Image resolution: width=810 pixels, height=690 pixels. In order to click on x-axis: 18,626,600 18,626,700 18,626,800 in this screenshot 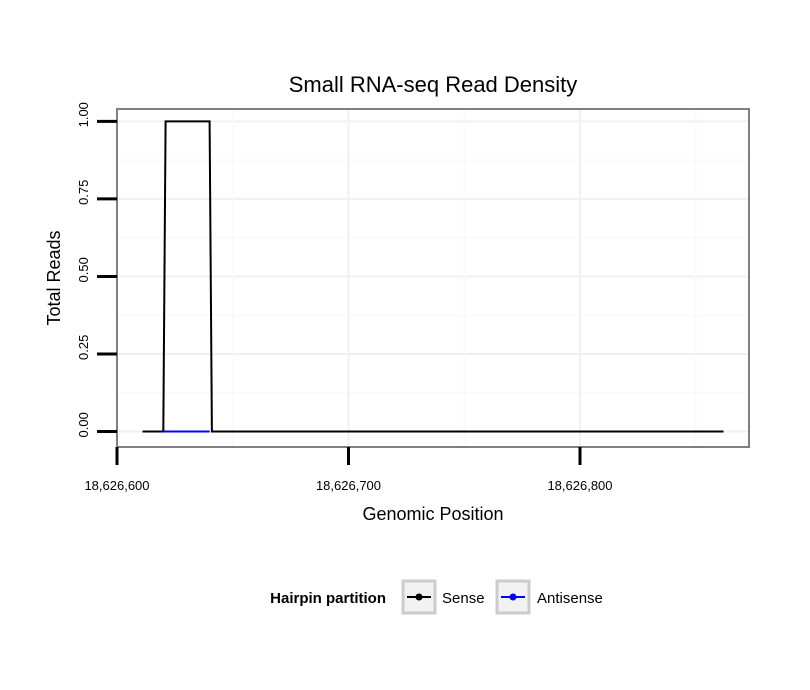, I will do `click(348, 470)`.